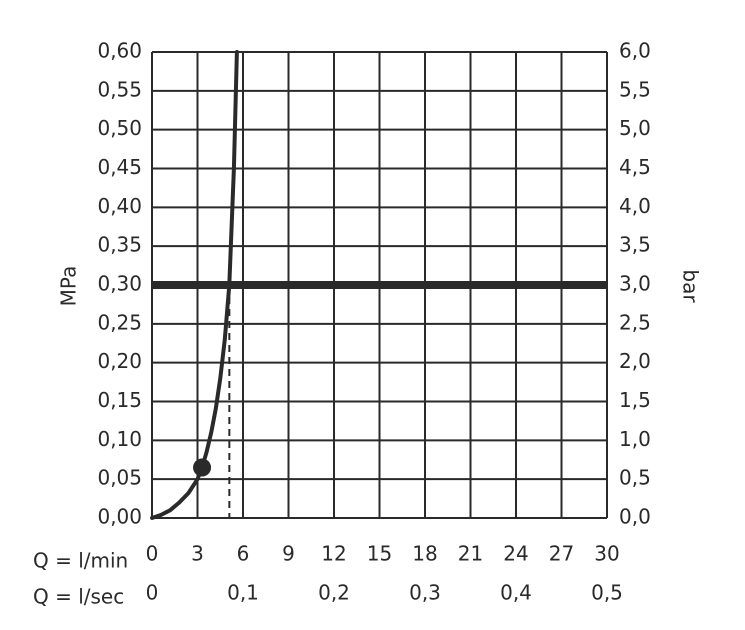 The width and height of the screenshot is (745, 630). I want to click on x-axis-primary-ticks: 0 3 6 9 12 15 18 21 24 27 30, so click(383, 554).